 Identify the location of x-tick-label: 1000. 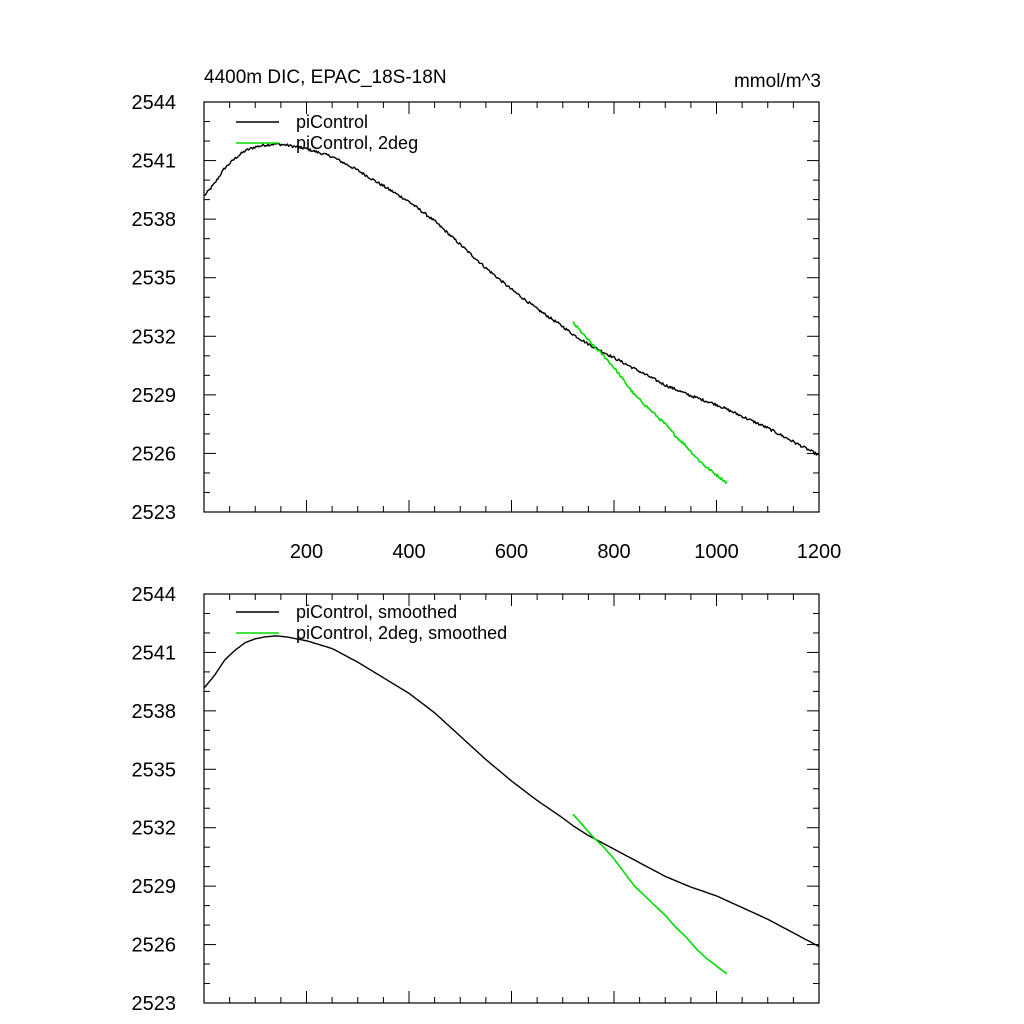
(716, 552).